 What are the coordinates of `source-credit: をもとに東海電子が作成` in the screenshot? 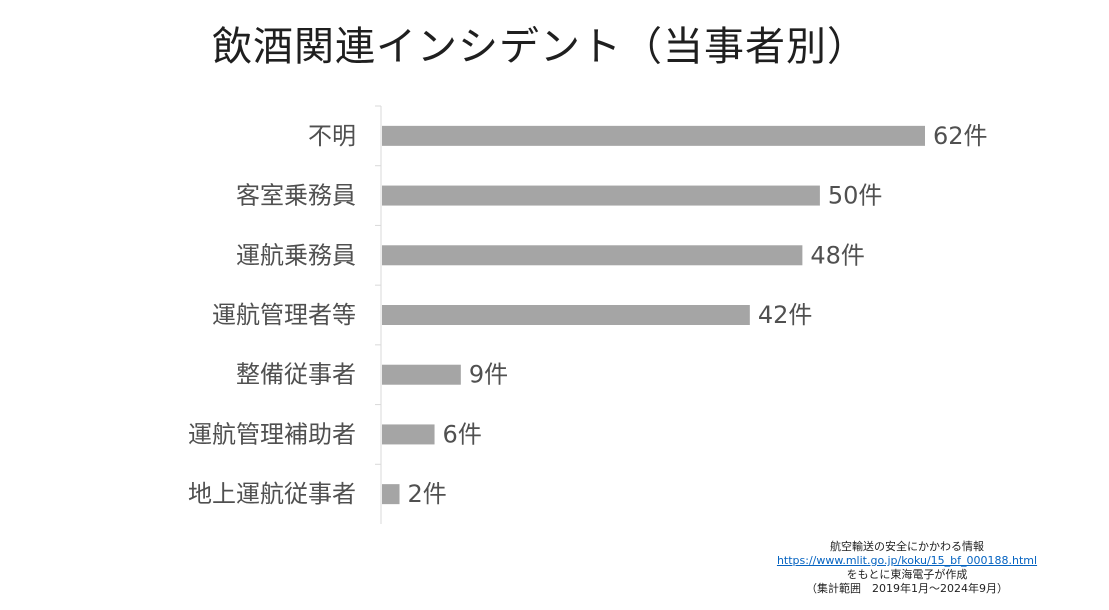 It's located at (907, 574).